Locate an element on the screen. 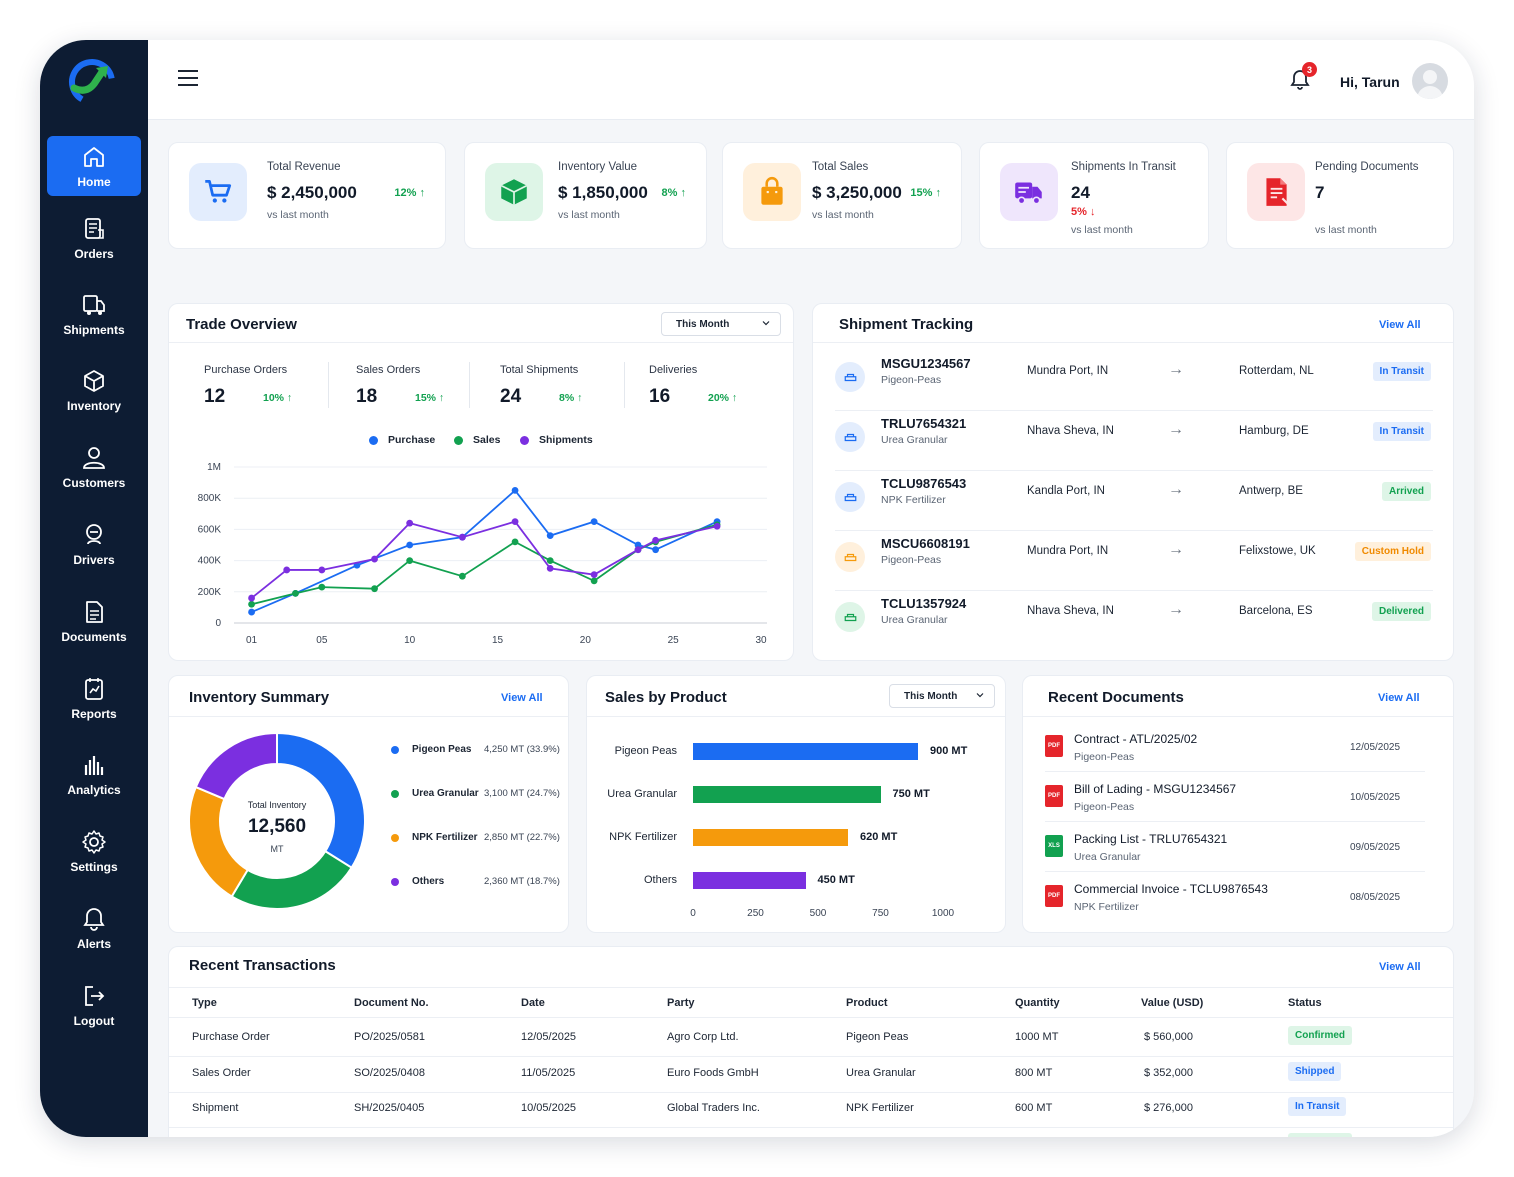 This screenshot has height=1177, width=1514. notifications-button: 3 is located at coordinates (1302, 78).